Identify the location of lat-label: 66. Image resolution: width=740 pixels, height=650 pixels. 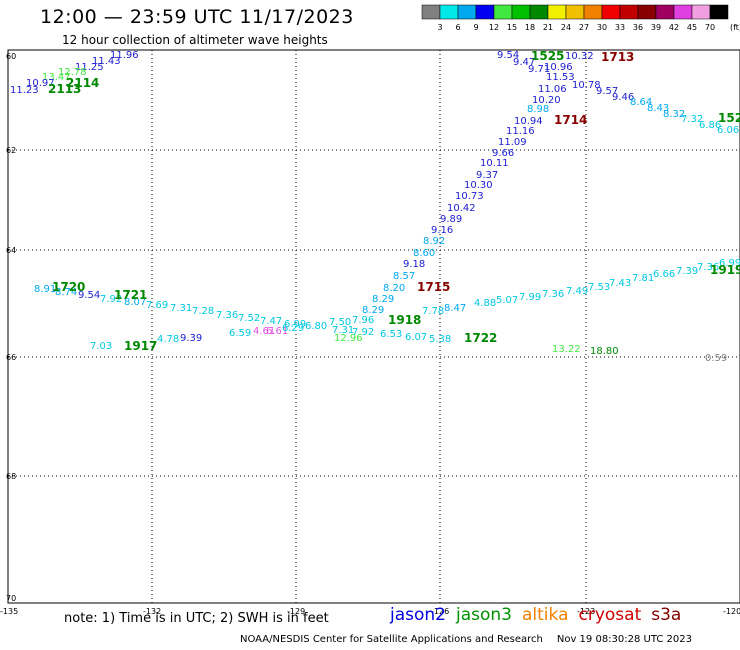
(11, 357).